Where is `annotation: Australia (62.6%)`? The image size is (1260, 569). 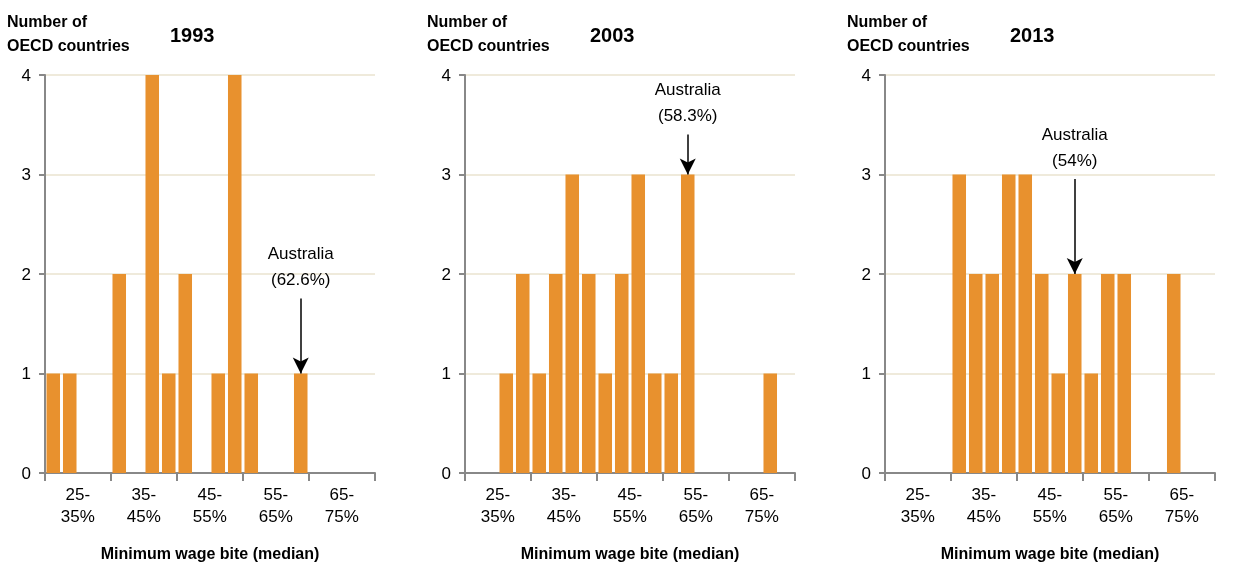 annotation: Australia (62.6%) is located at coordinates (301, 266).